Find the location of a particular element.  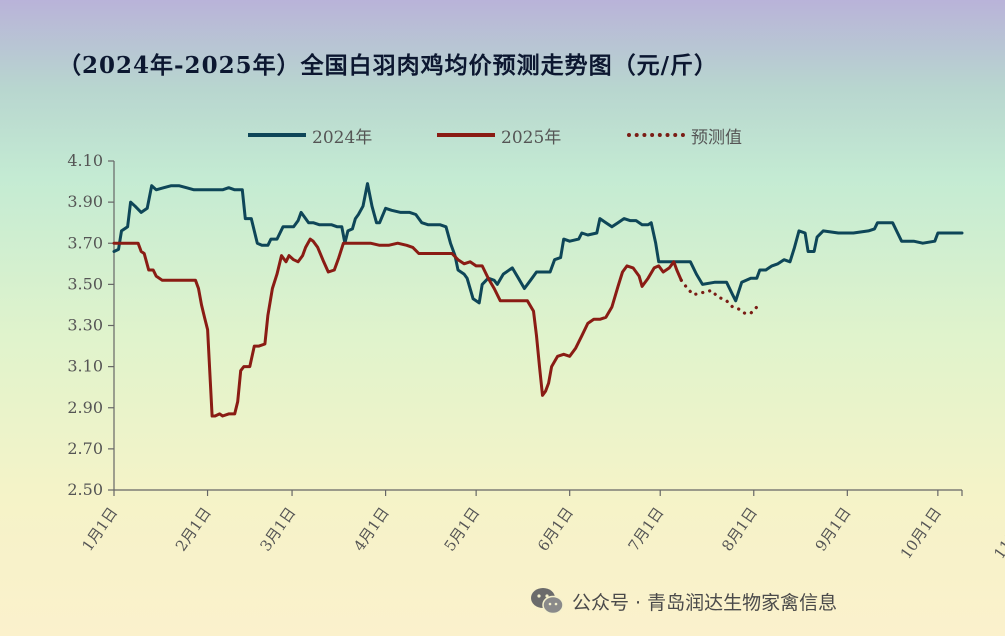

watermark-text: 公众号 · 青岛润达生物家禽信息 is located at coordinates (705, 602).